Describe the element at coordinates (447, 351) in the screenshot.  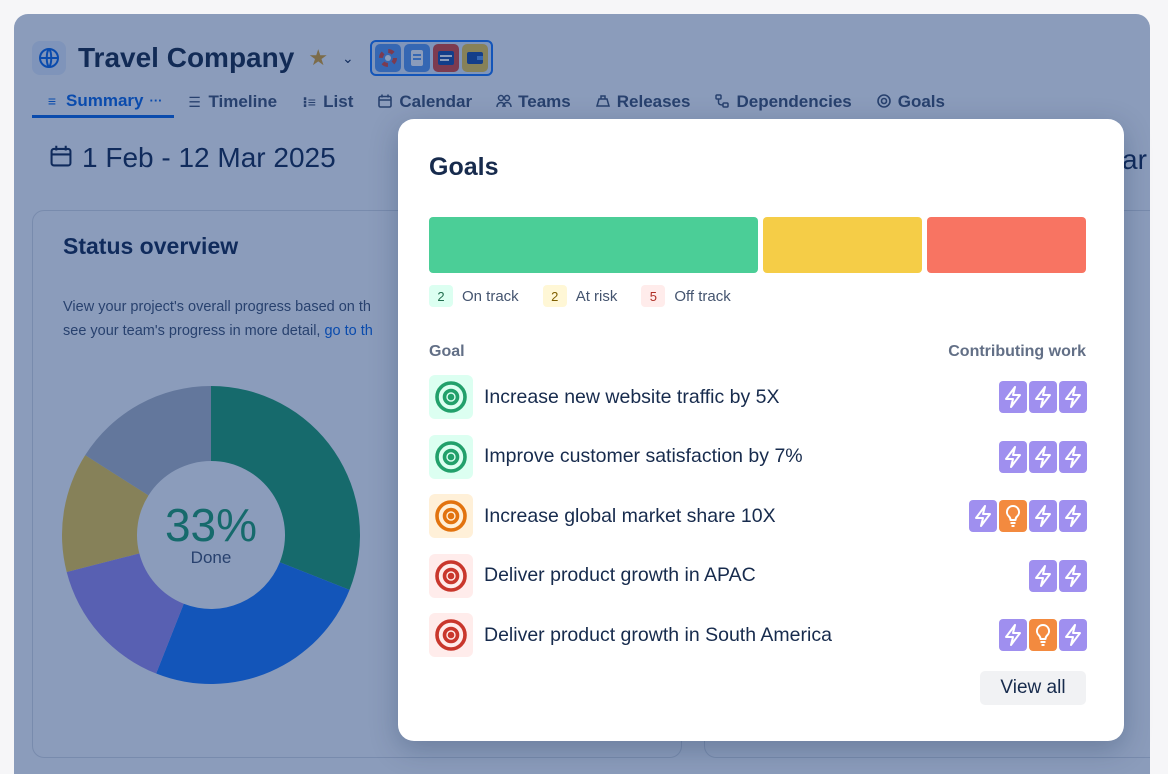
I see `goal-column-header: Goal` at that location.